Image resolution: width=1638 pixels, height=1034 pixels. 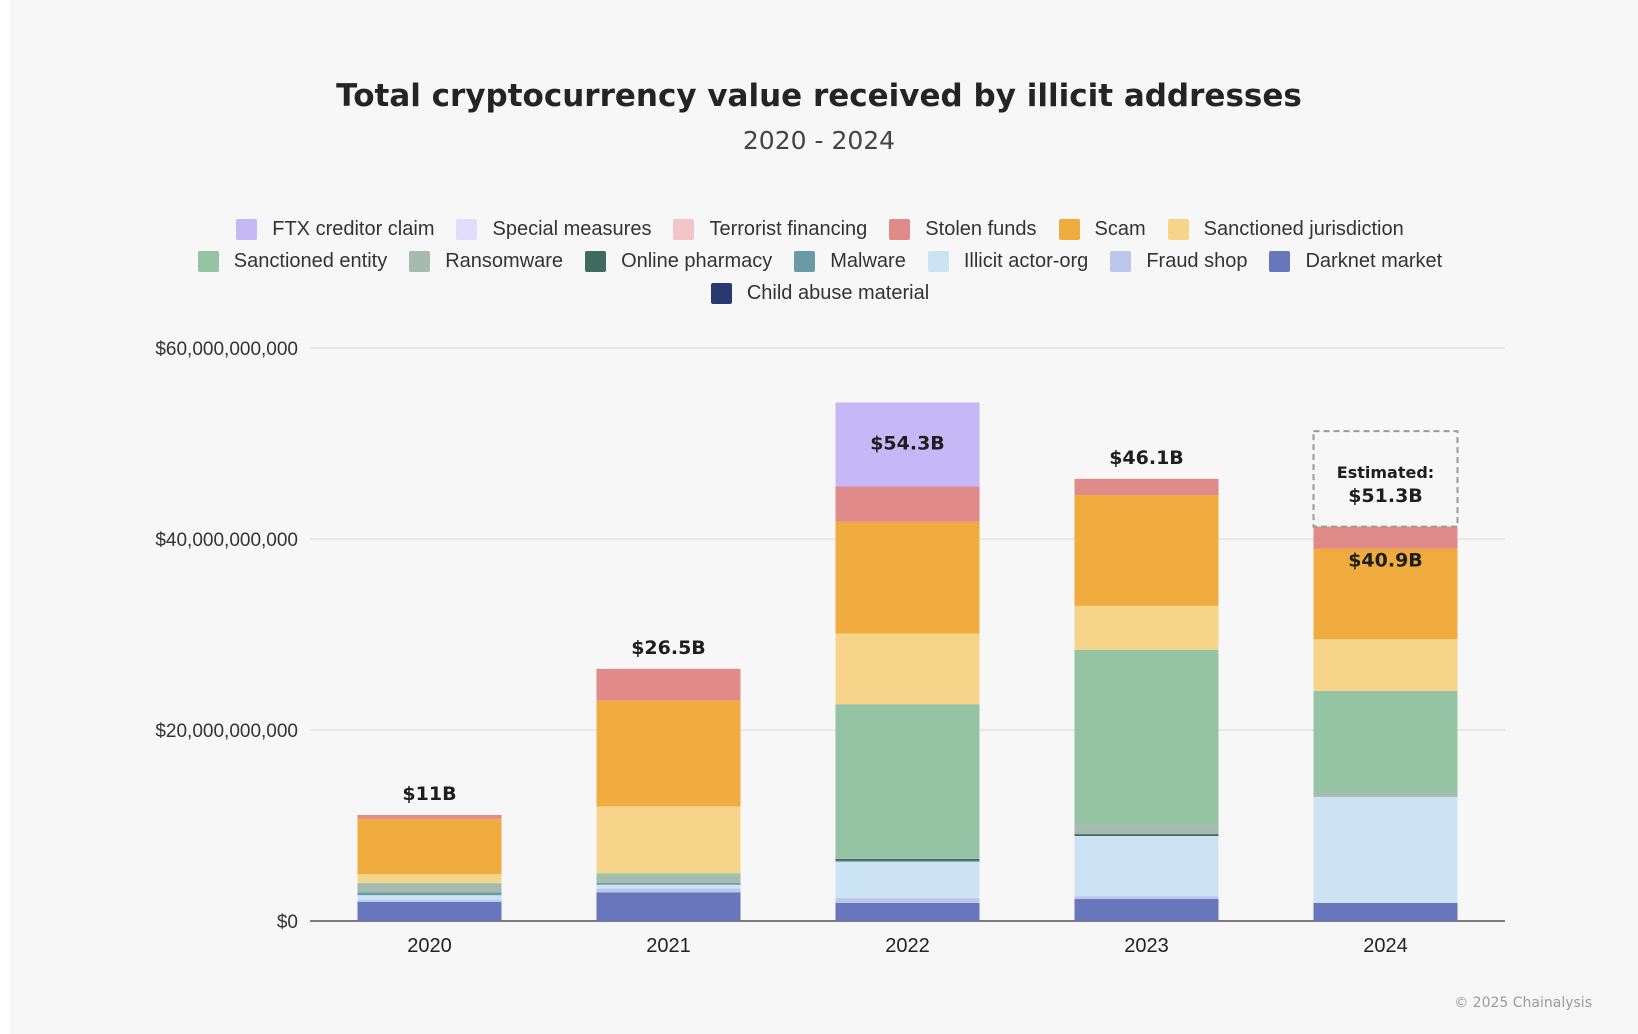 What do you see at coordinates (429, 946) in the screenshot?
I see `x-tick-label: 2020` at bounding box center [429, 946].